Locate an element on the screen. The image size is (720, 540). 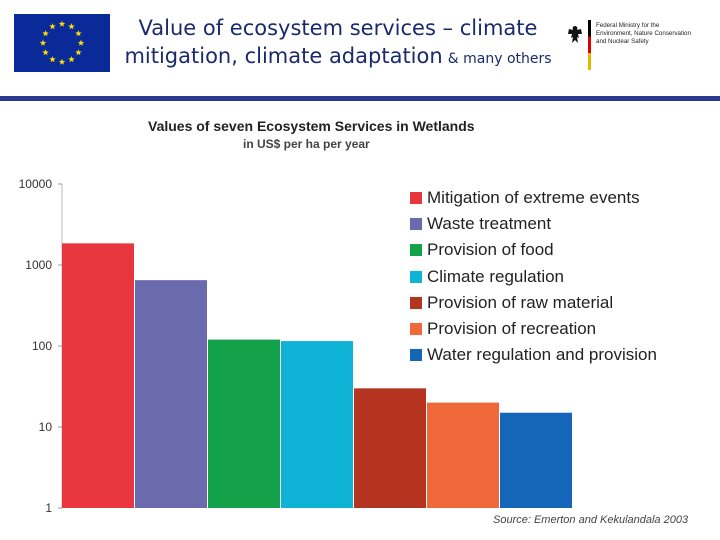
legend-item: Provision of food is located at coordinates (560, 253).